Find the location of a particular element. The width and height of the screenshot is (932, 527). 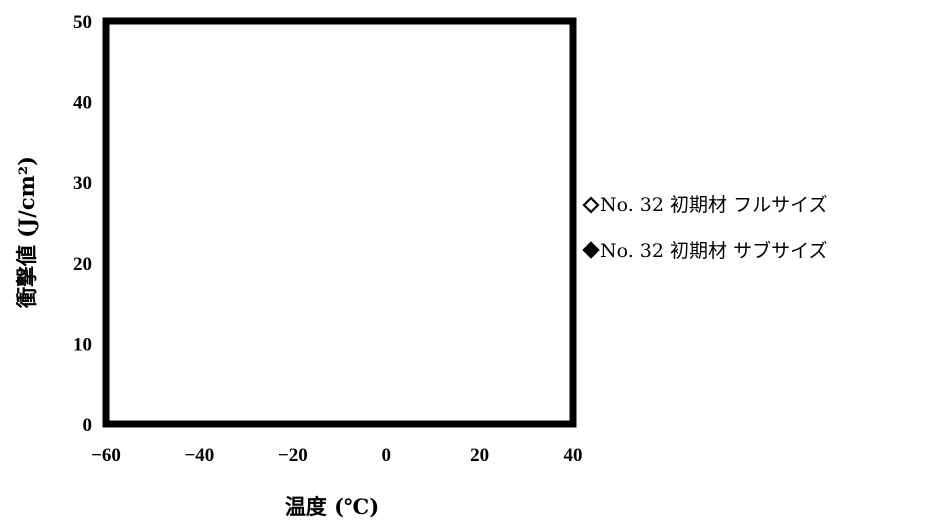

y-tick-label: 10 is located at coordinates (82, 344).